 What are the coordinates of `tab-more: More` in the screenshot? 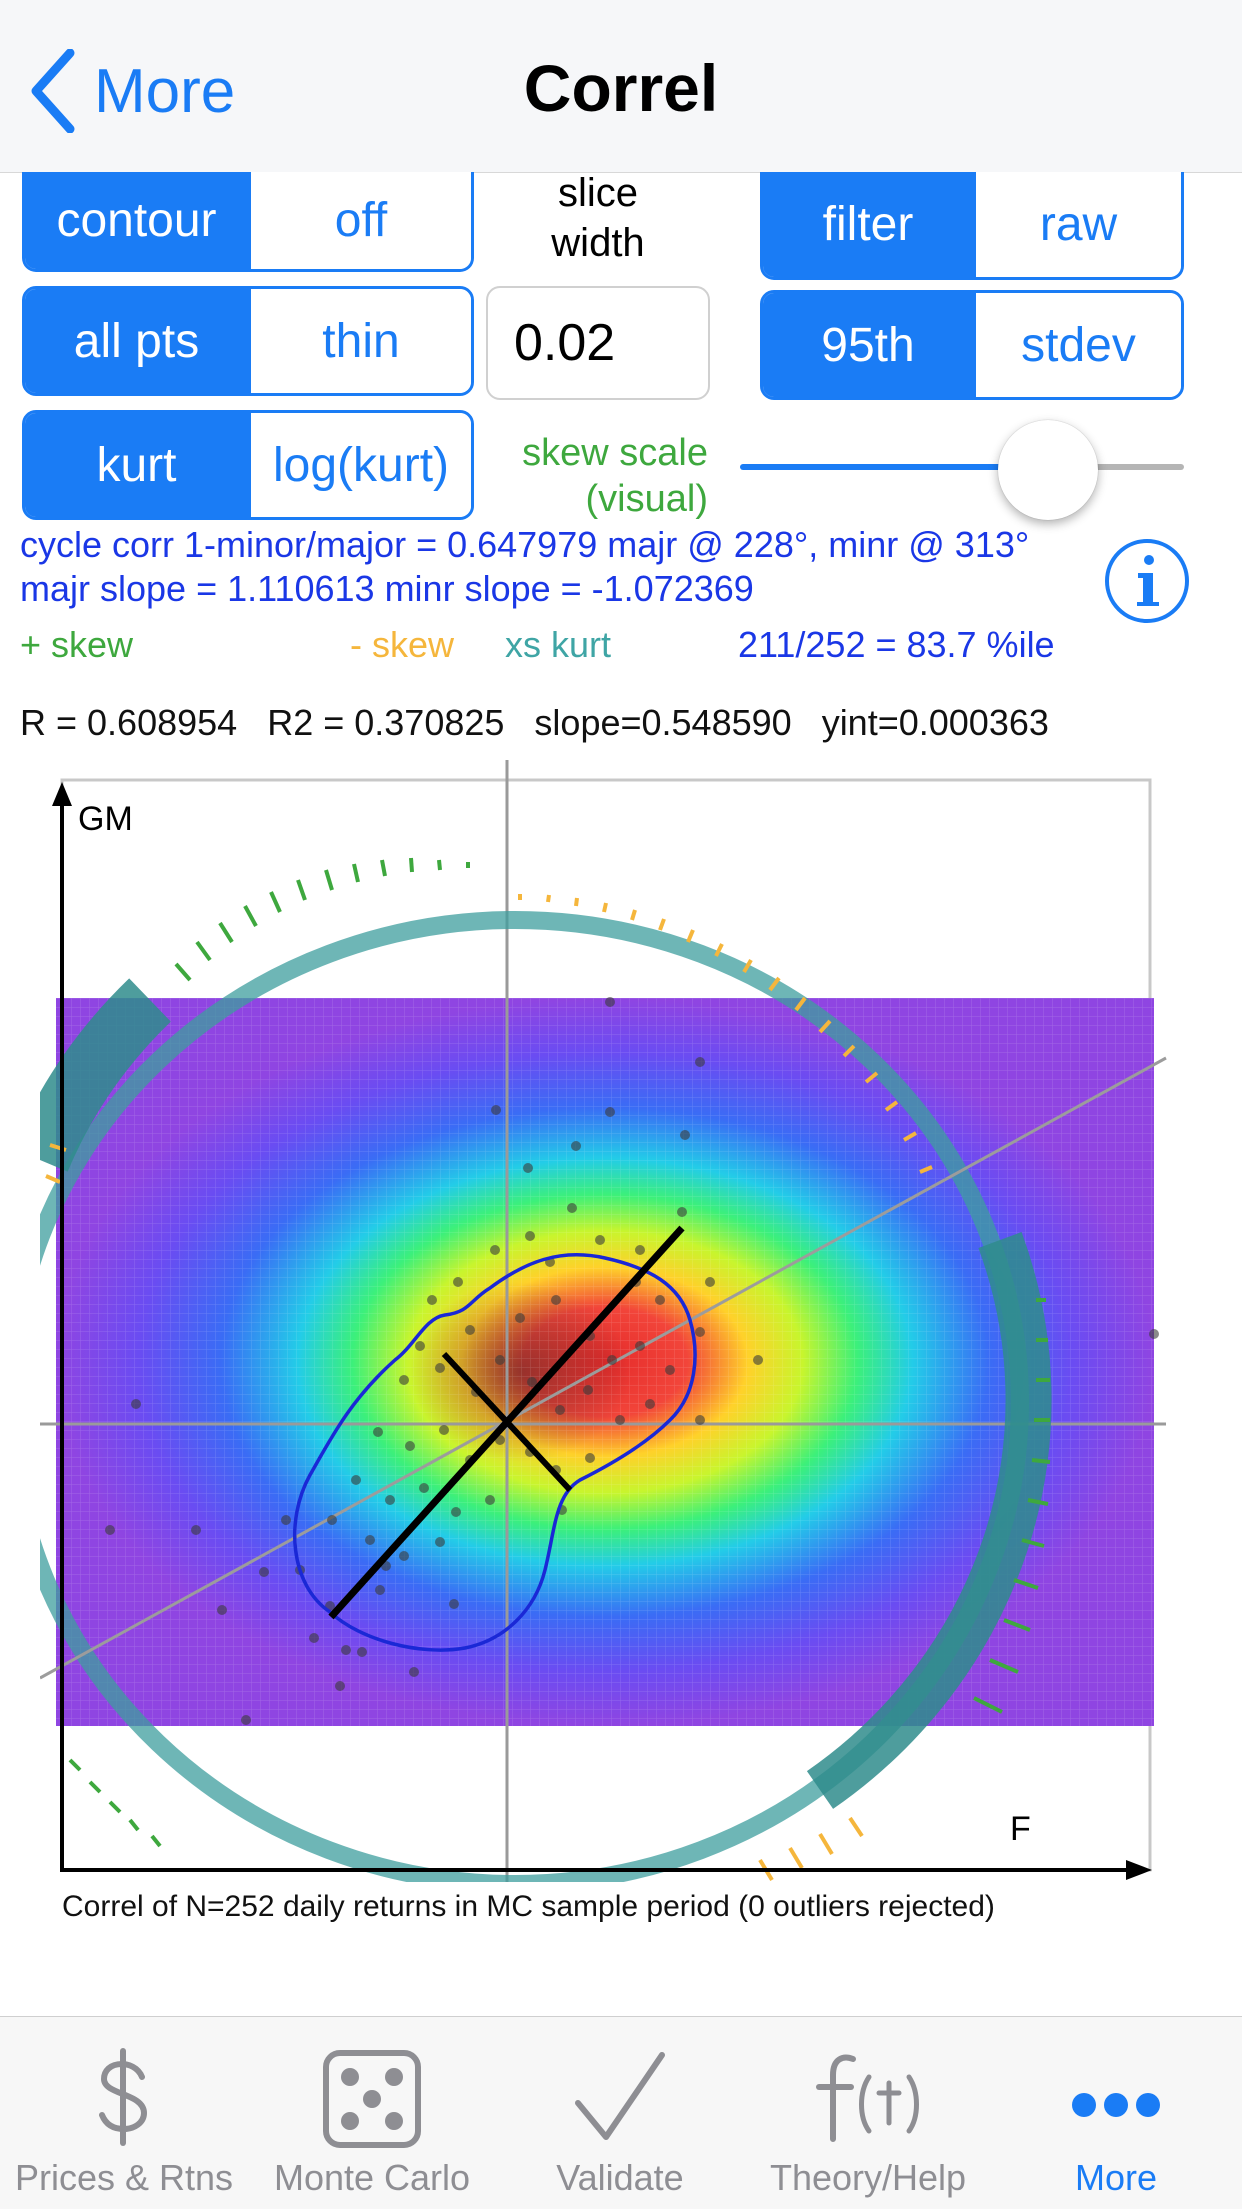 It's located at (1116, 2113).